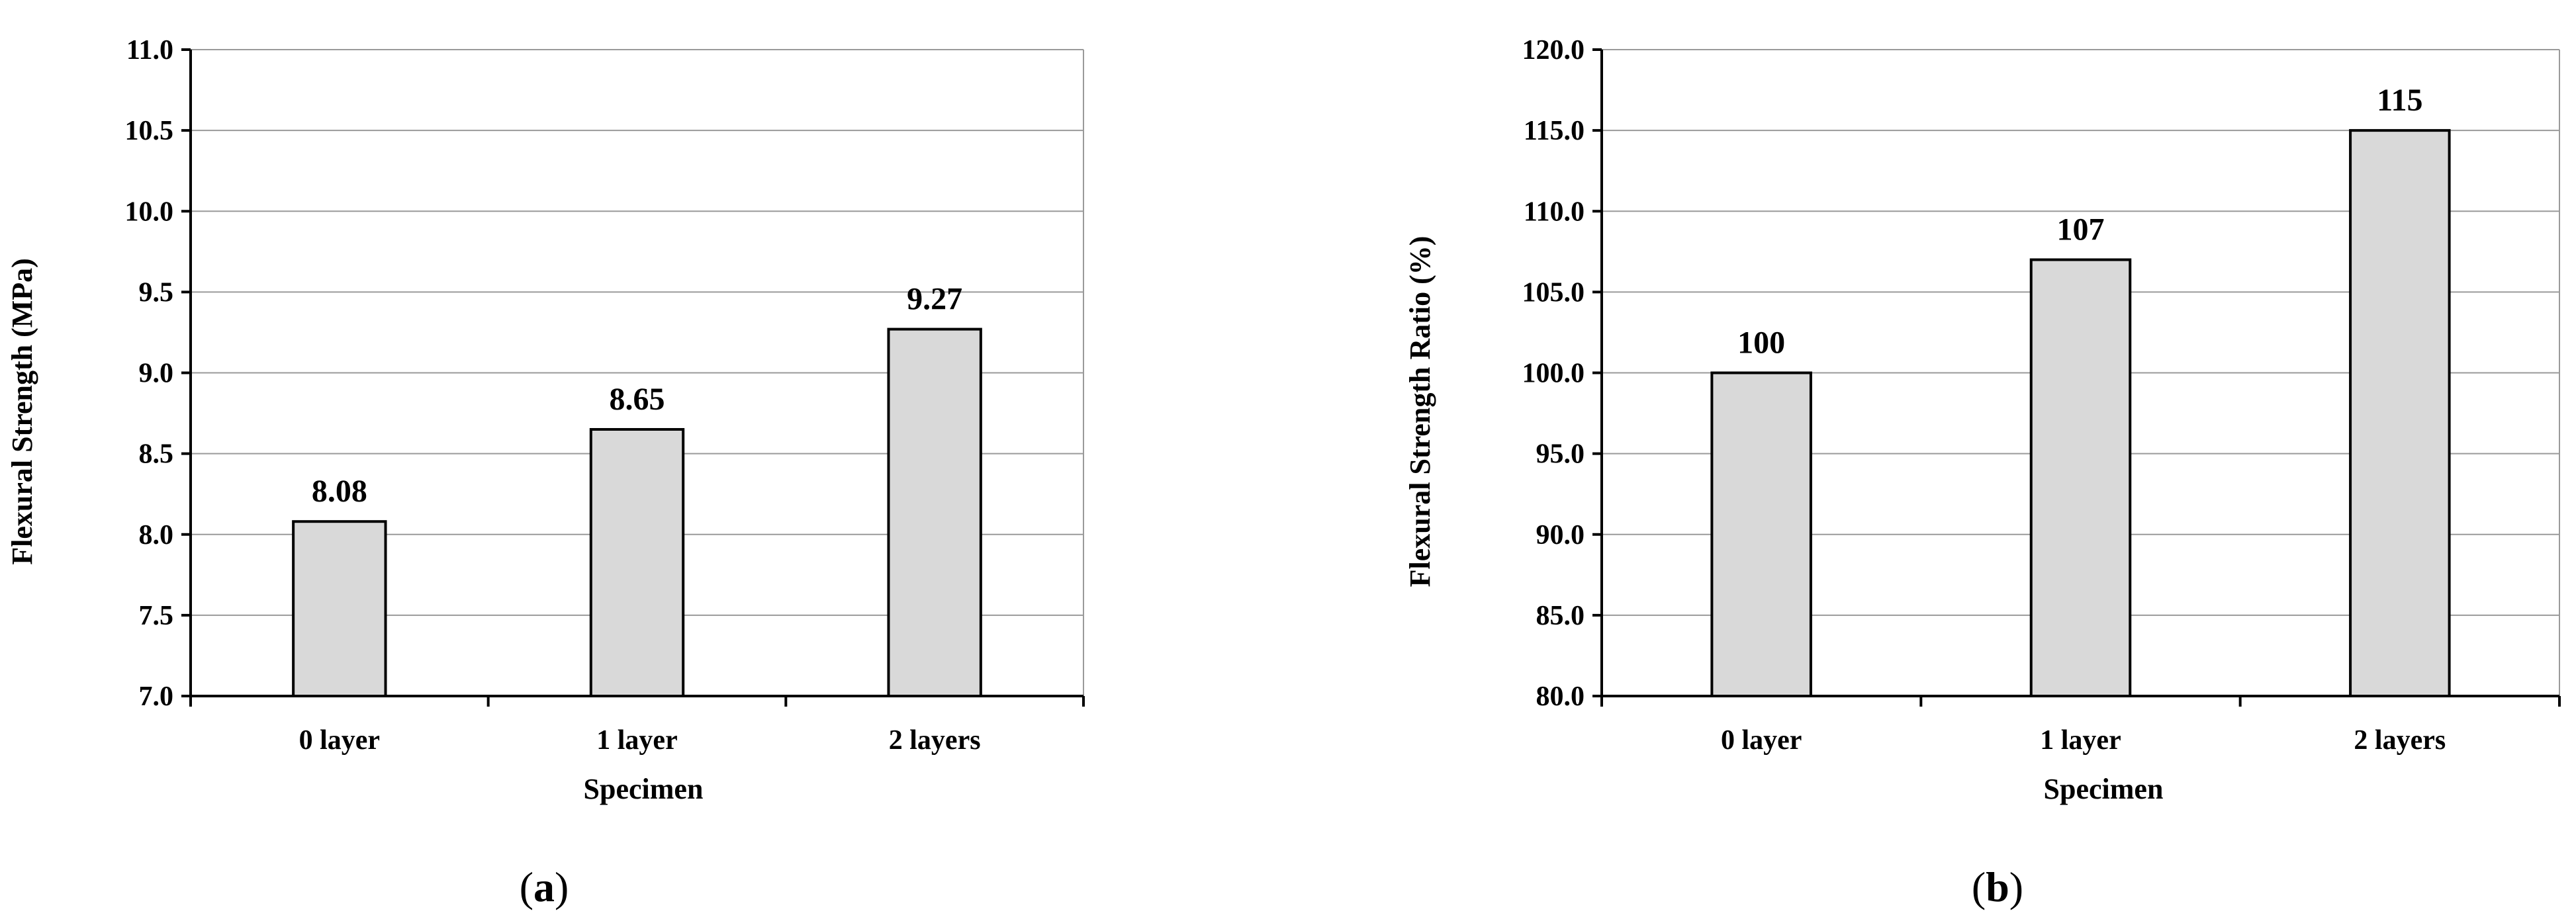 Image resolution: width=2576 pixels, height=919 pixels. What do you see at coordinates (1555, 212) in the screenshot?
I see `y-tick-label: 110.0` at bounding box center [1555, 212].